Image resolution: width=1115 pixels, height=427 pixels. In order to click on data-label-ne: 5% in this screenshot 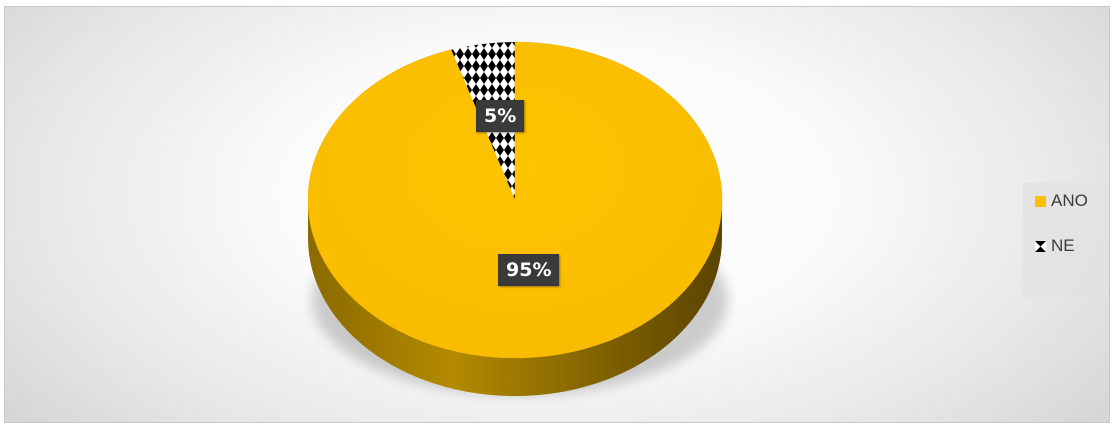, I will do `click(500, 116)`.